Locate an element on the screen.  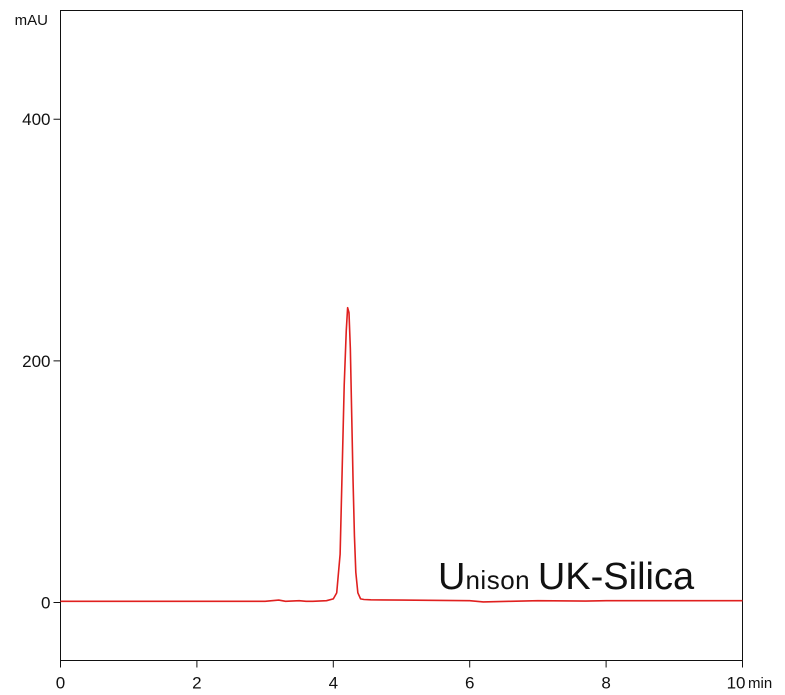
y-axis-ticks: 0 200 400 is located at coordinates (41, 361).